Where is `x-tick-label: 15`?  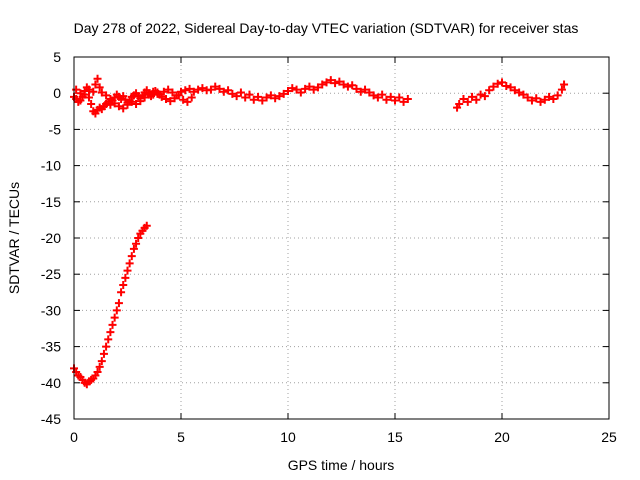 x-tick-label: 15 is located at coordinates (395, 437).